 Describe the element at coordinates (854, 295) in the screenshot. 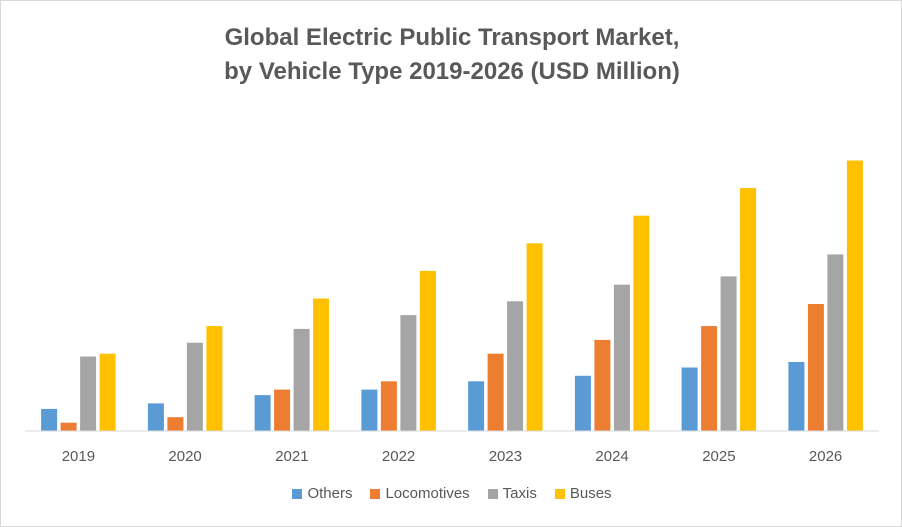

I see `bar-buses-2026` at that location.